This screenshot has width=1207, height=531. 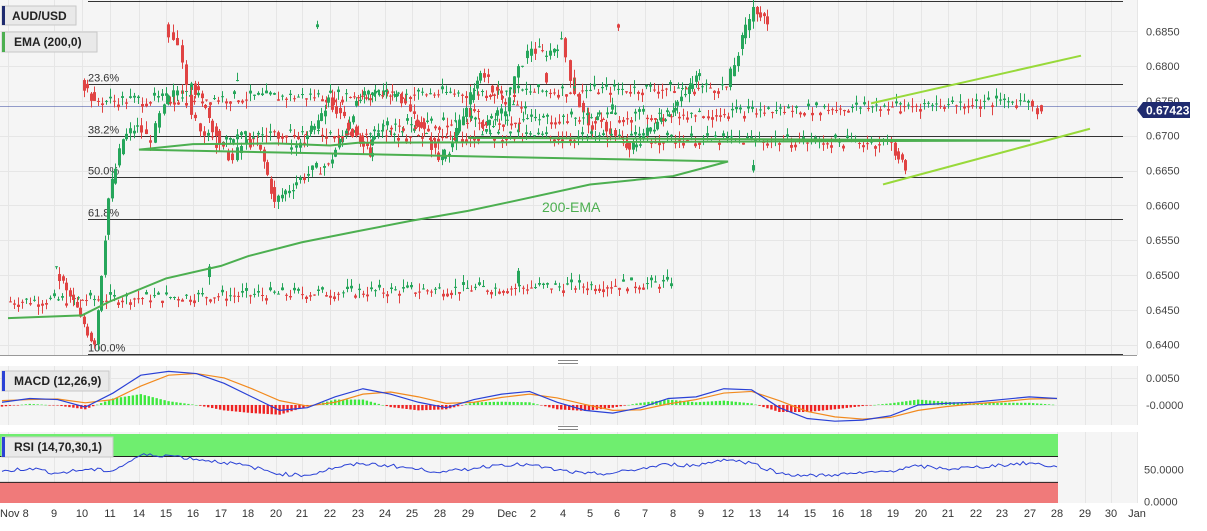 What do you see at coordinates (986, 156) in the screenshot?
I see `channel-lower-trendline` at bounding box center [986, 156].